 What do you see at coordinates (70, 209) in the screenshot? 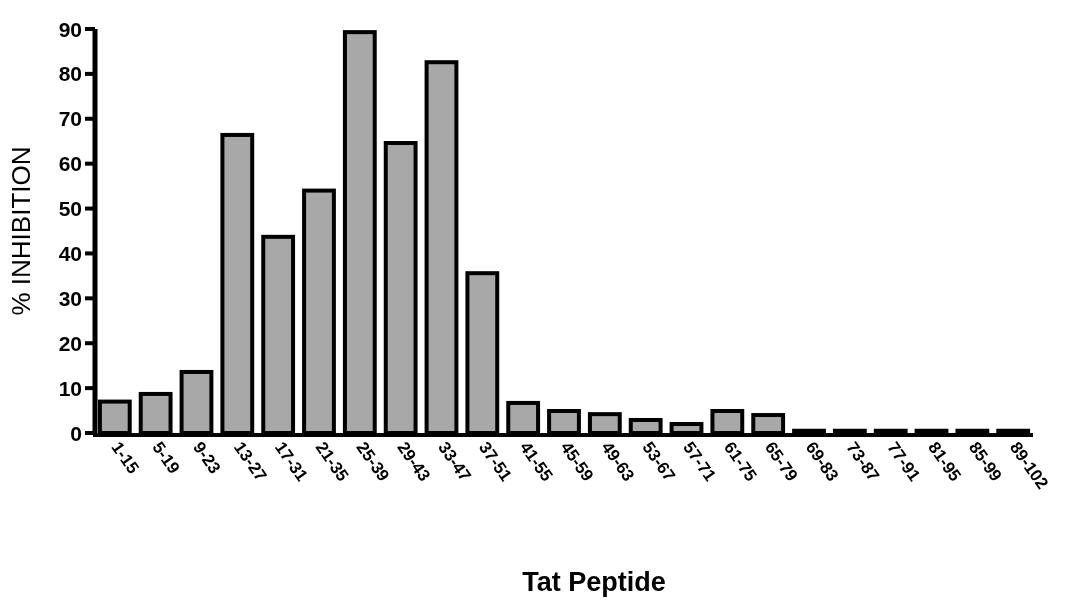
I see `y-tick-label: 50` at bounding box center [70, 209].